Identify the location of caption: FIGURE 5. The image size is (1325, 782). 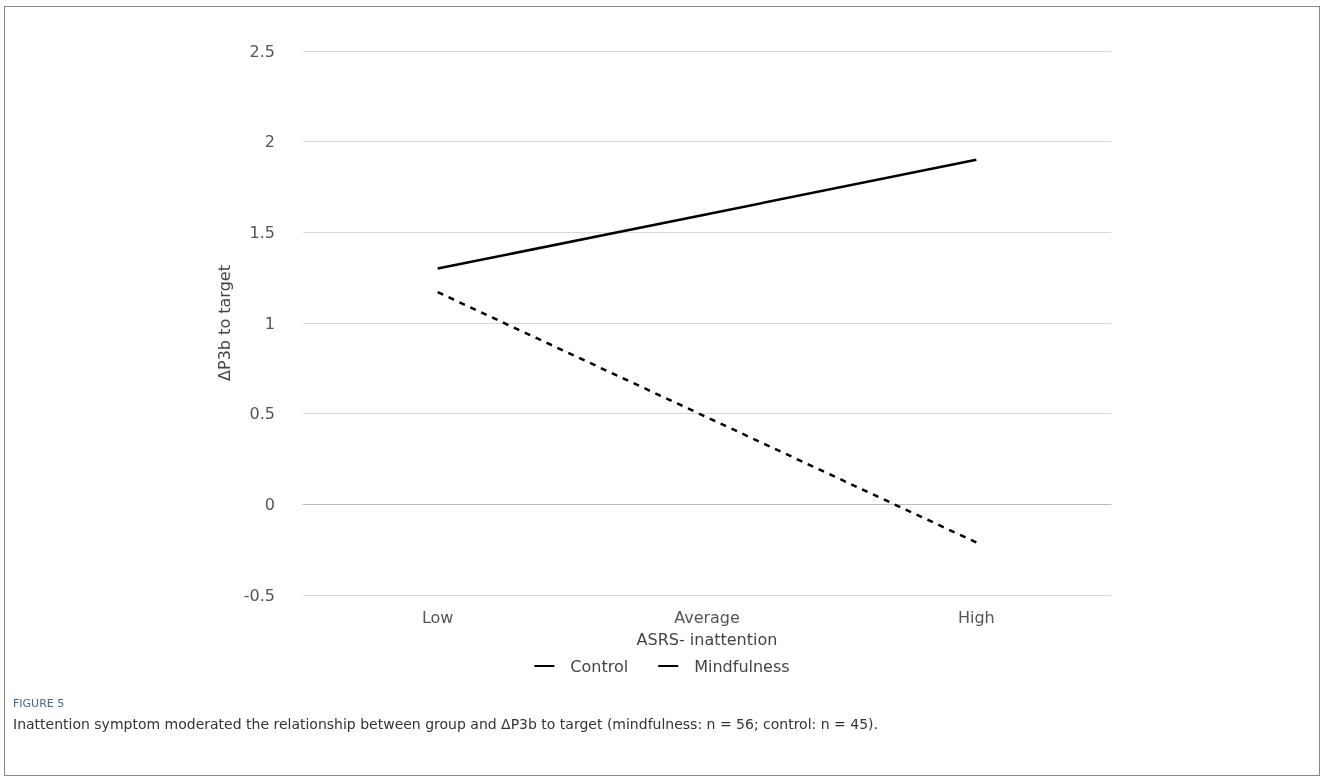
(39, 703).